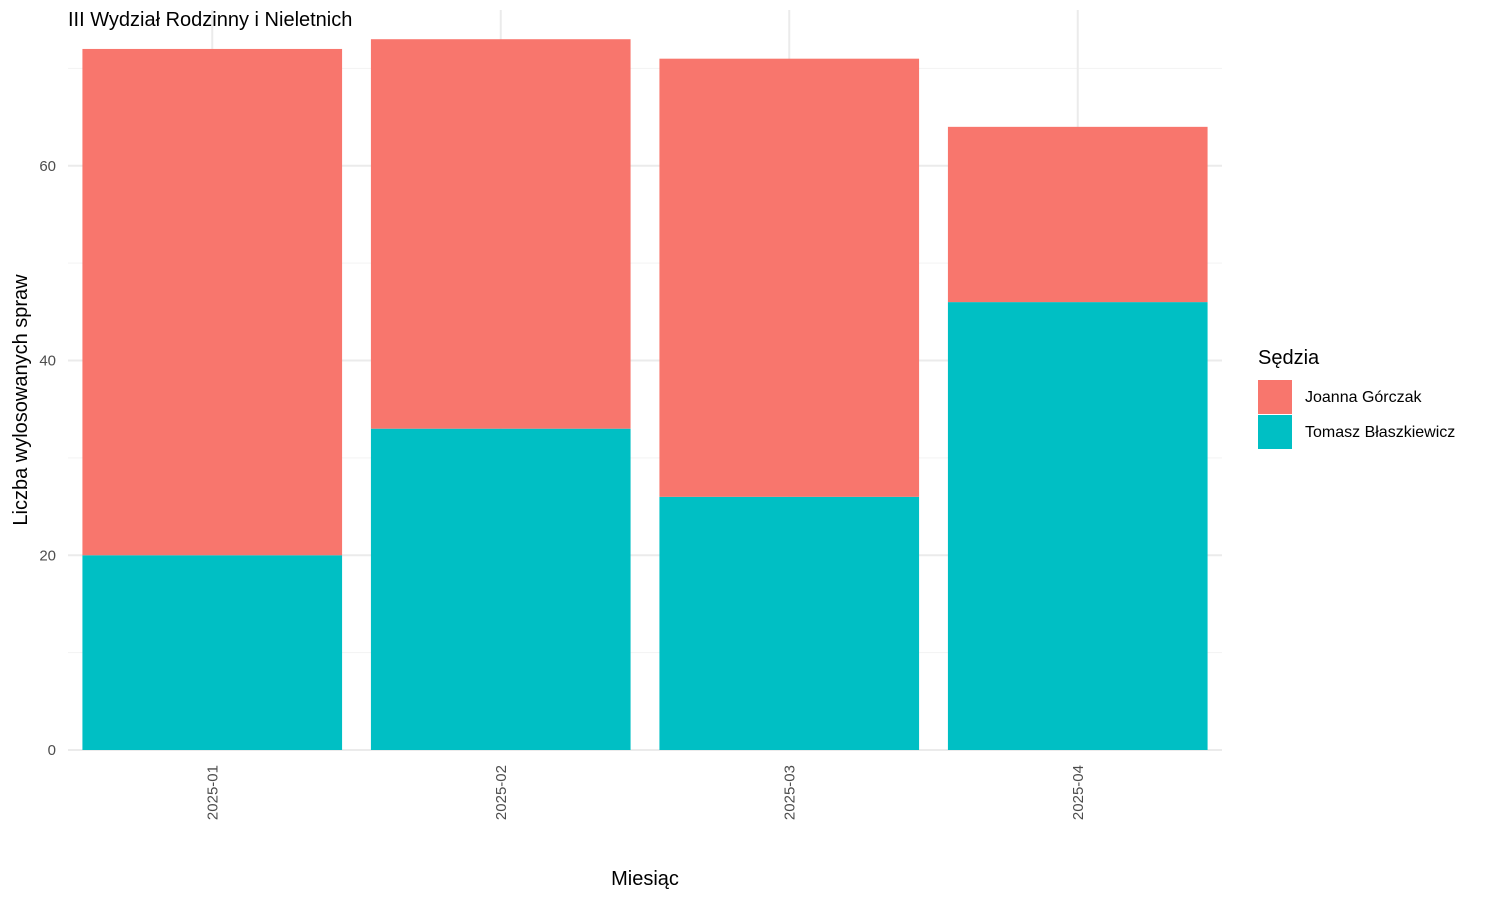  Describe the element at coordinates (1380, 432) in the screenshot. I see `legend-label: Tomasz Błaszkiewicz` at that location.